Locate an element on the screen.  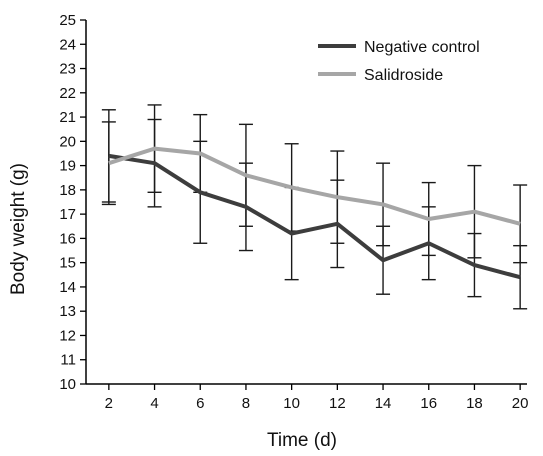
x-axis-ticks: 2 4 6 8 10 12 14 16 18 20 is located at coordinates (317, 398).